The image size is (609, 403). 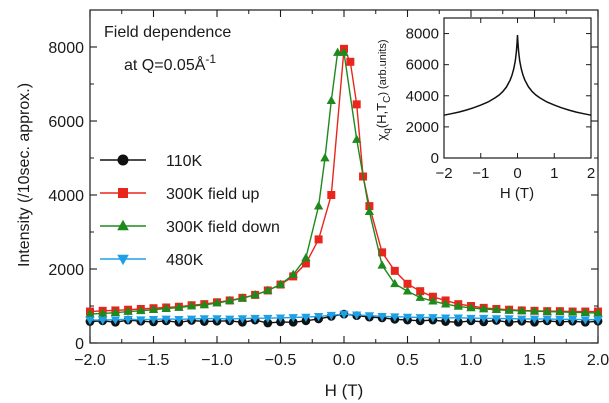 I want to click on x-tick-label: 1.0, so click(x=471, y=360).